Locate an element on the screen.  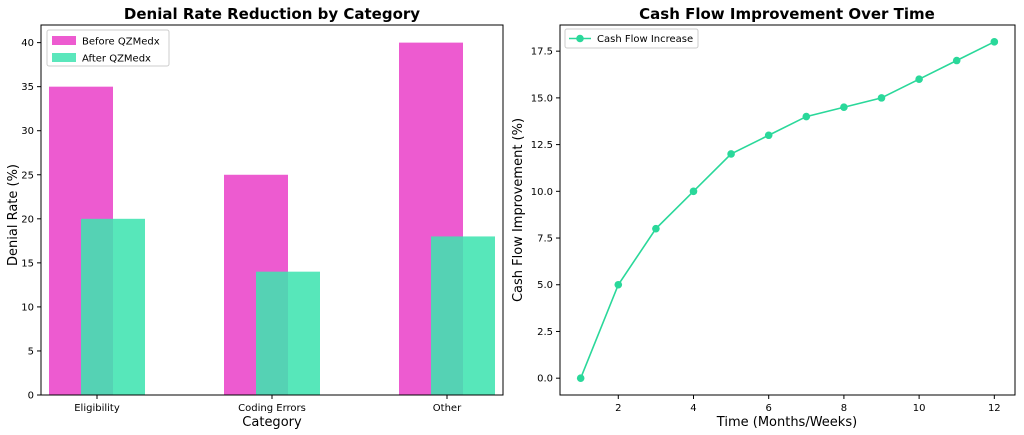
x-ticks: Eligibility Coding Errors Other is located at coordinates (268, 404).